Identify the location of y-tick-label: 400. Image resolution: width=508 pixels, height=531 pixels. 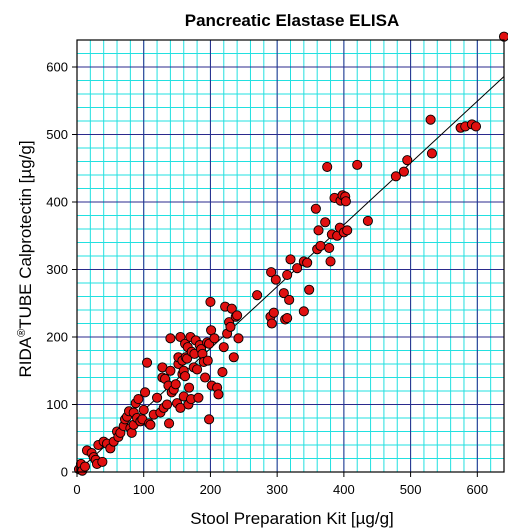
(57, 202).